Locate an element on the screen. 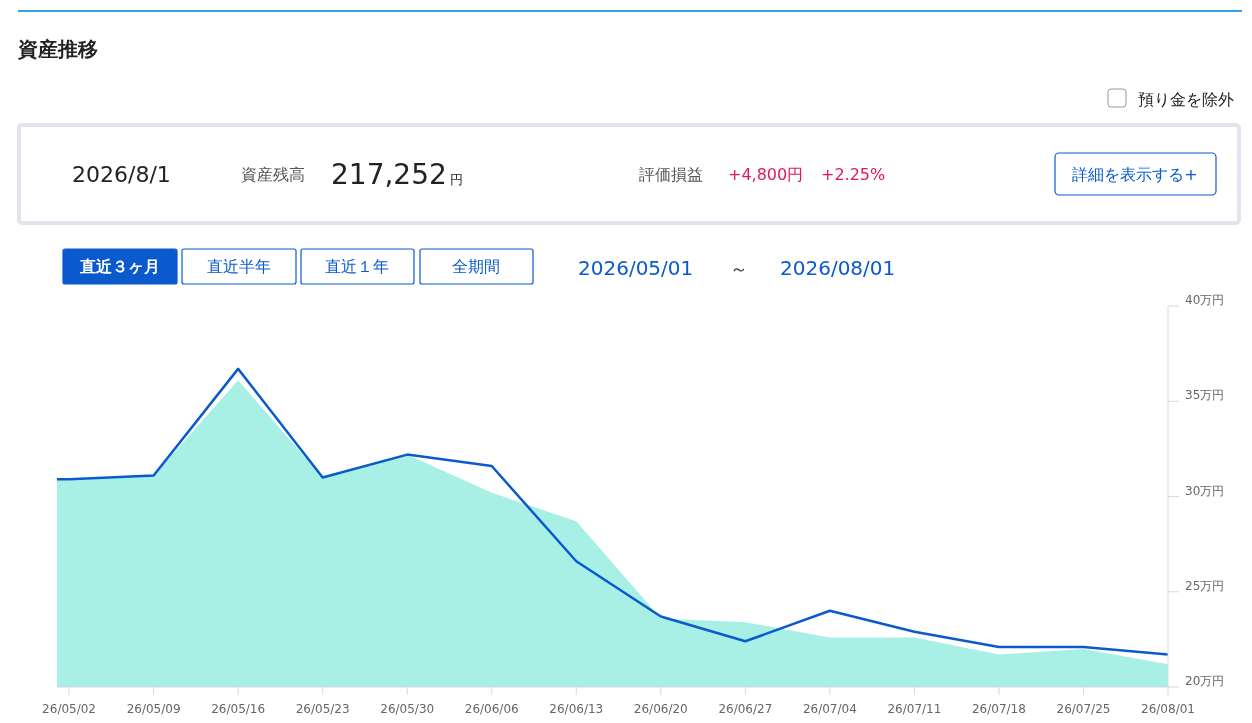 The height and width of the screenshot is (723, 1252). text: 評価損益 is located at coordinates (671, 174).